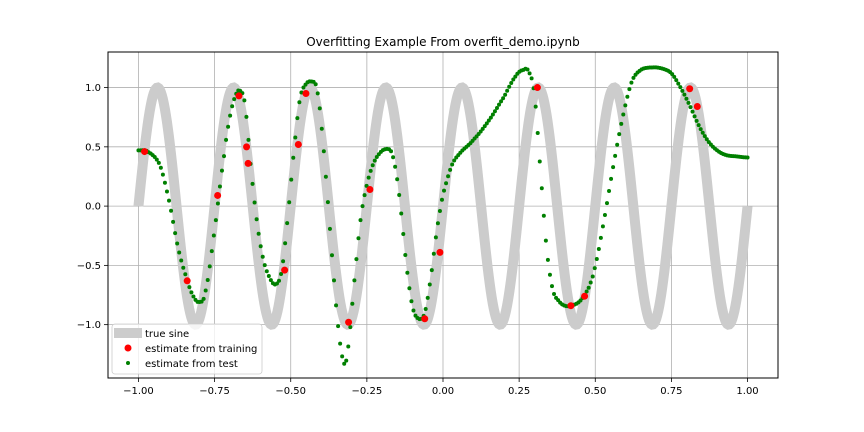  What do you see at coordinates (443, 391) in the screenshot?
I see `x-tick-label: 0.00` at bounding box center [443, 391].